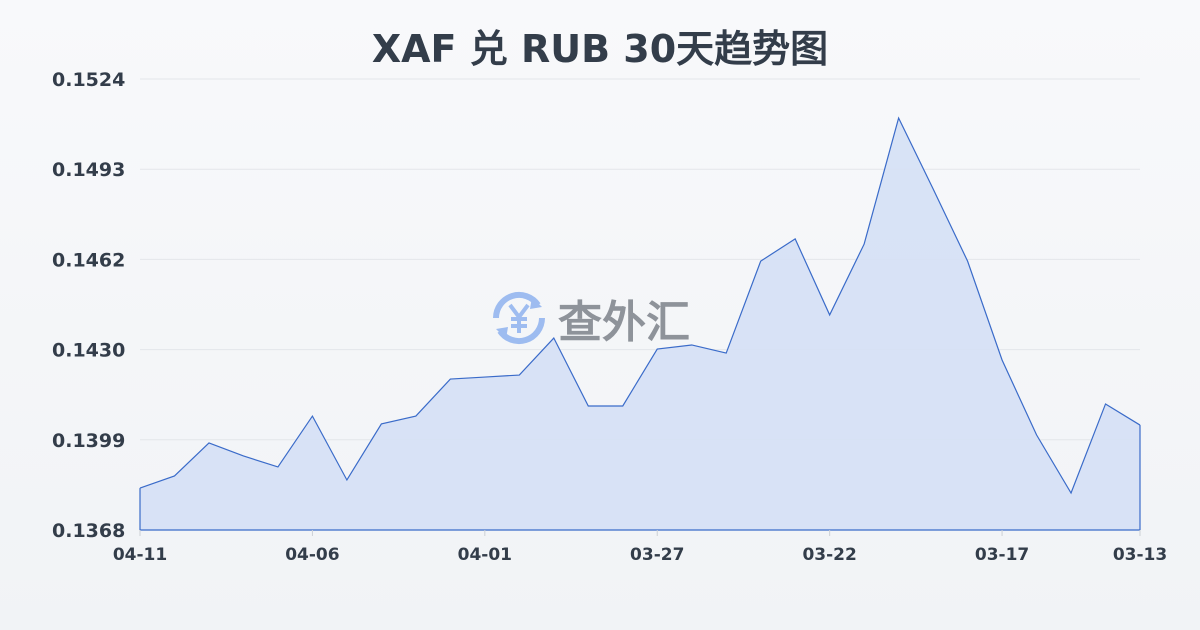  Describe the element at coordinates (88, 80) in the screenshot. I see `y-tick-label: 0.1524` at that location.